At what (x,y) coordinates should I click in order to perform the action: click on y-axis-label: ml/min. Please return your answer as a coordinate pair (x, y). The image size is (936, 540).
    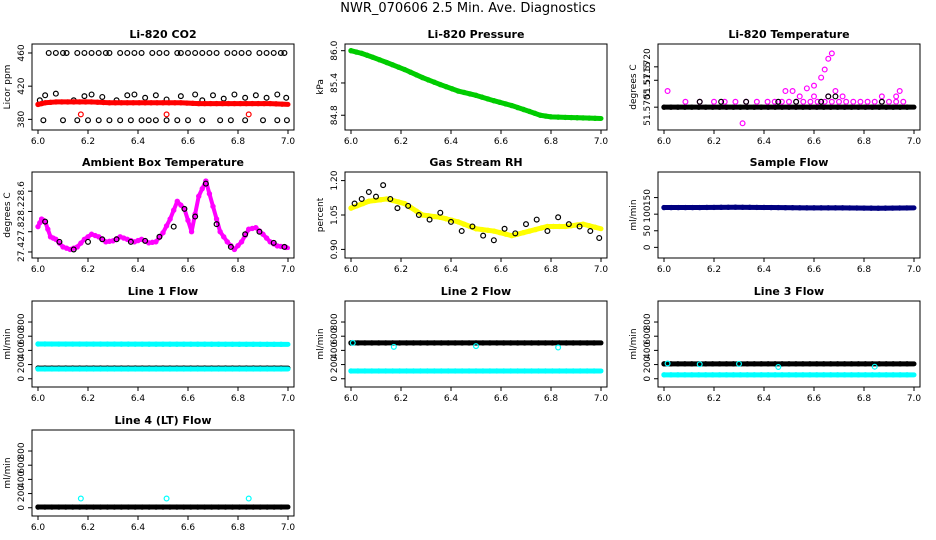
    Looking at the image, I should click on (8, 472).